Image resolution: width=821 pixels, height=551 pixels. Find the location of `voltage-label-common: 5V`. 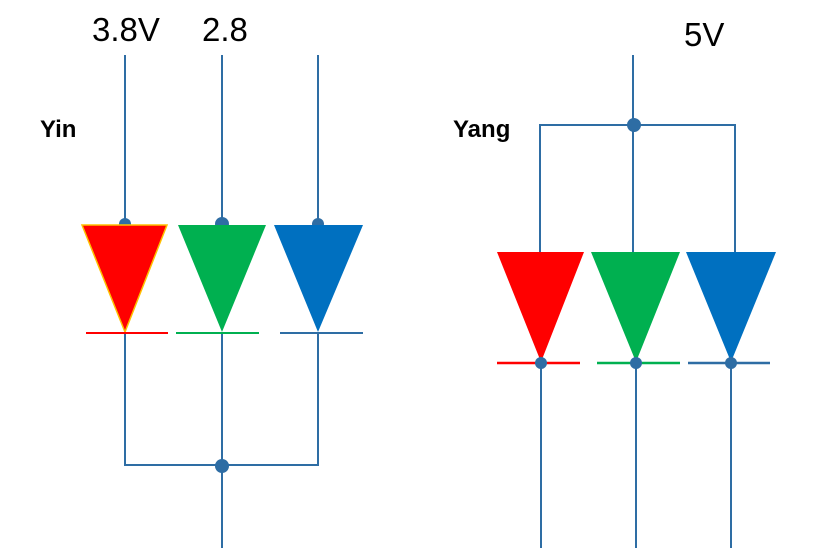

voltage-label-common: 5V is located at coordinates (704, 34).